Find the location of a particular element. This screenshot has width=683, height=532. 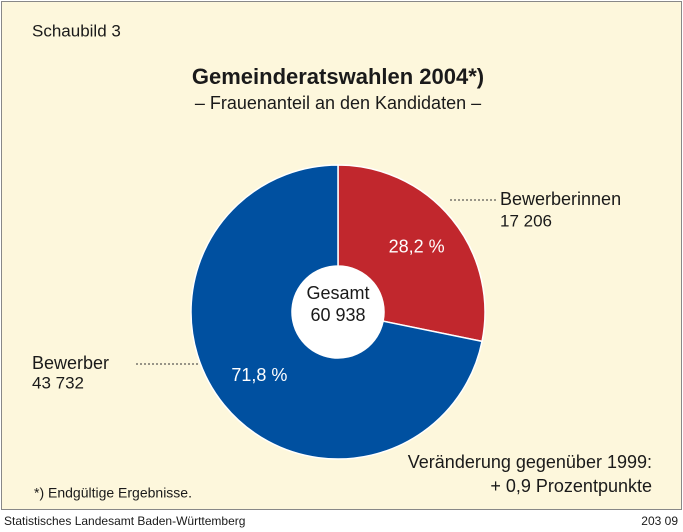

figure-label: Schaubild 3 is located at coordinates (76, 30).